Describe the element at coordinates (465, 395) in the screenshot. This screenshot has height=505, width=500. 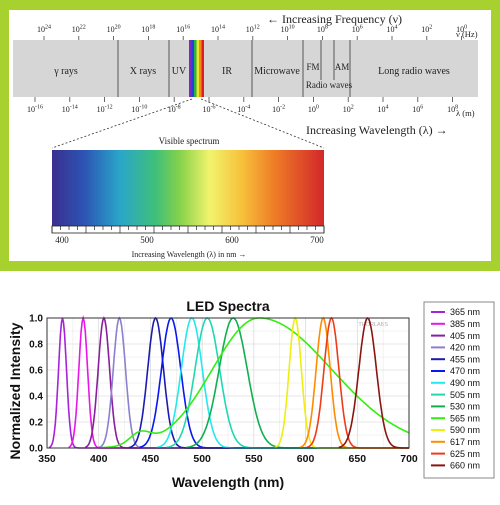
I see `legend-label: 505 nm` at that location.